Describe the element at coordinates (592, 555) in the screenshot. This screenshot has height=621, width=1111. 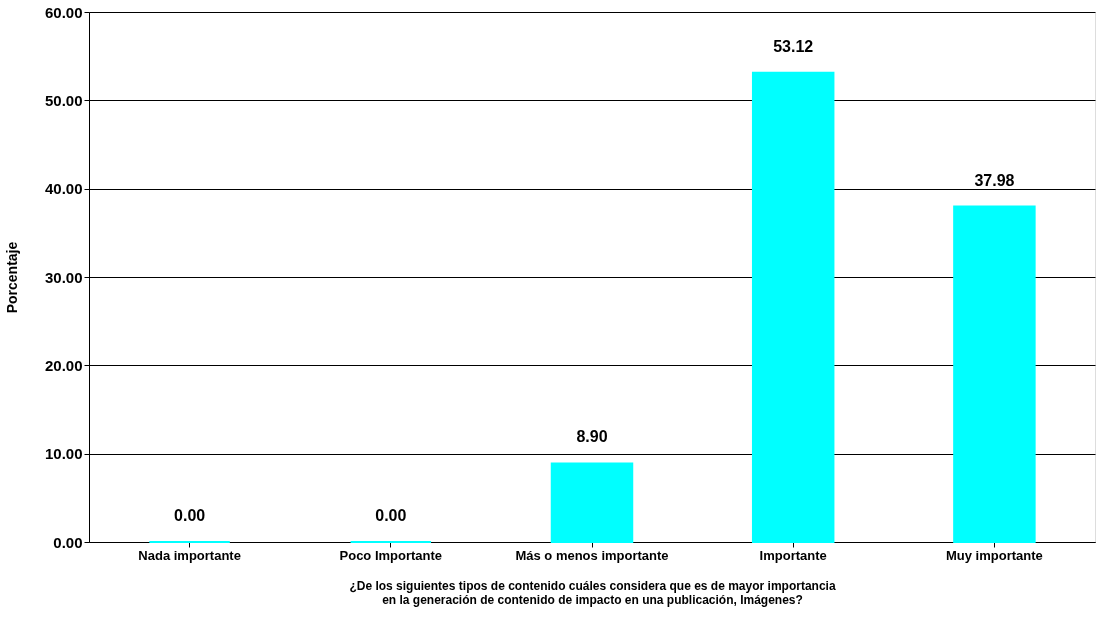
I see `x-tick-label: Más o menos importante` at that location.